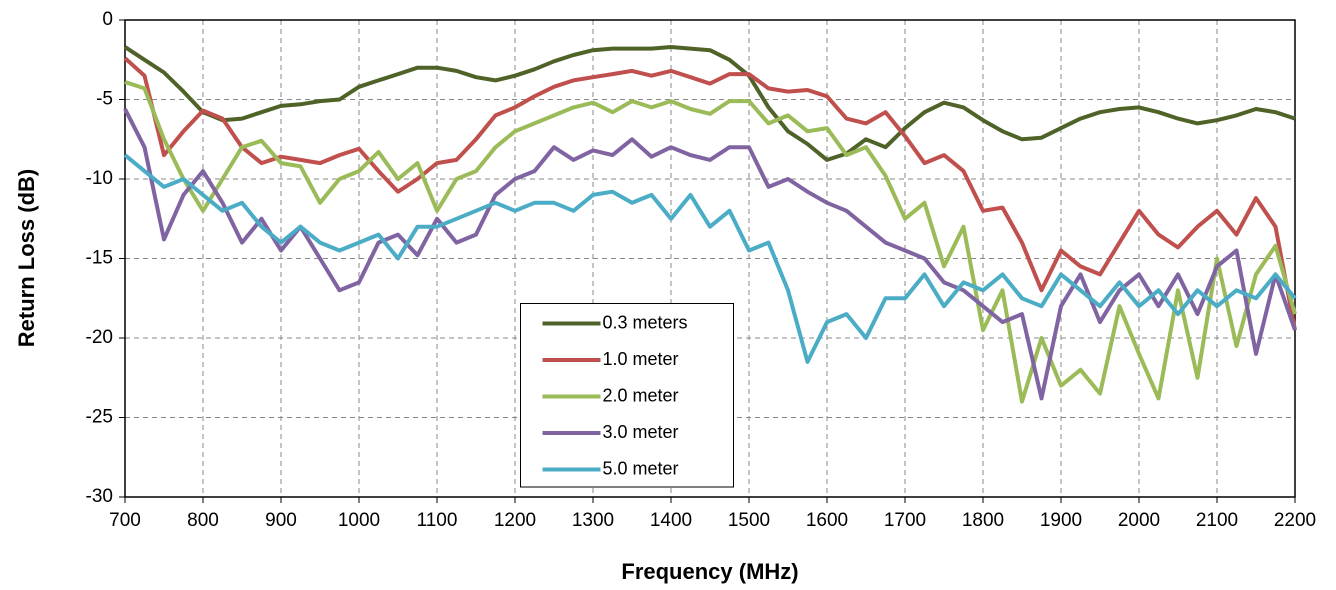 Image resolution: width=1336 pixels, height=590 pixels. I want to click on x-tick-label: 2100, so click(1217, 520).